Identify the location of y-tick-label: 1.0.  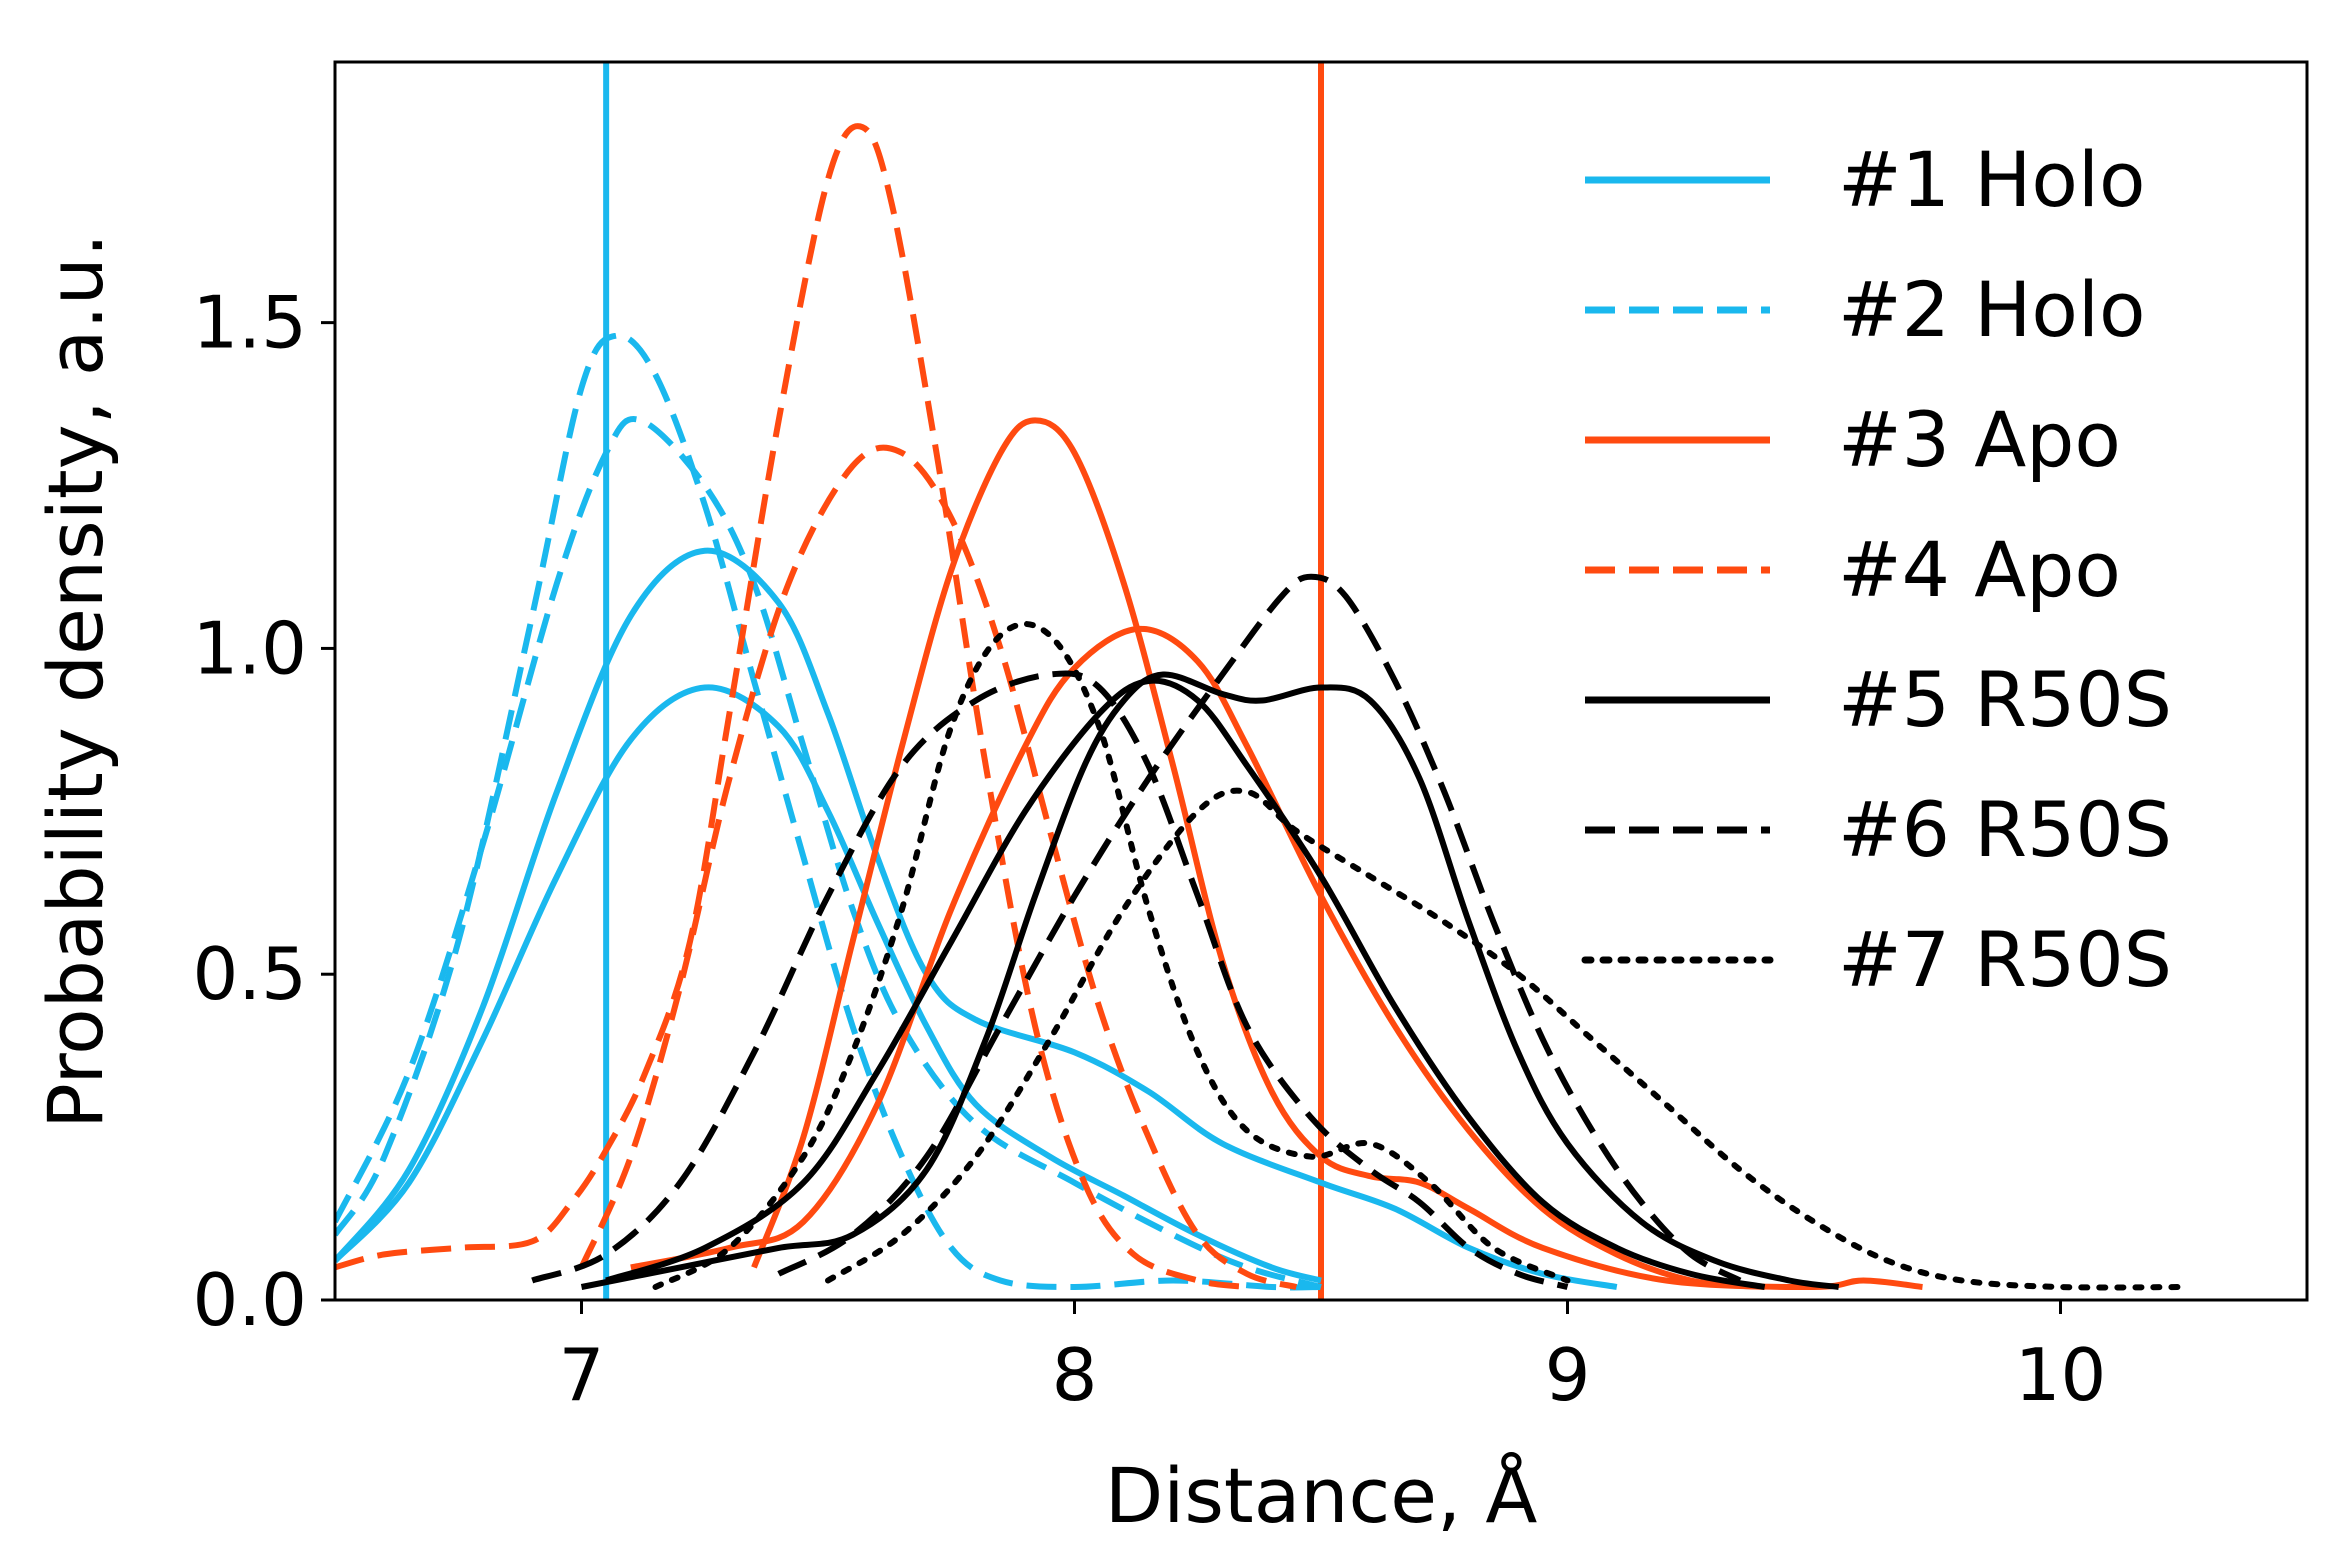
(249, 648).